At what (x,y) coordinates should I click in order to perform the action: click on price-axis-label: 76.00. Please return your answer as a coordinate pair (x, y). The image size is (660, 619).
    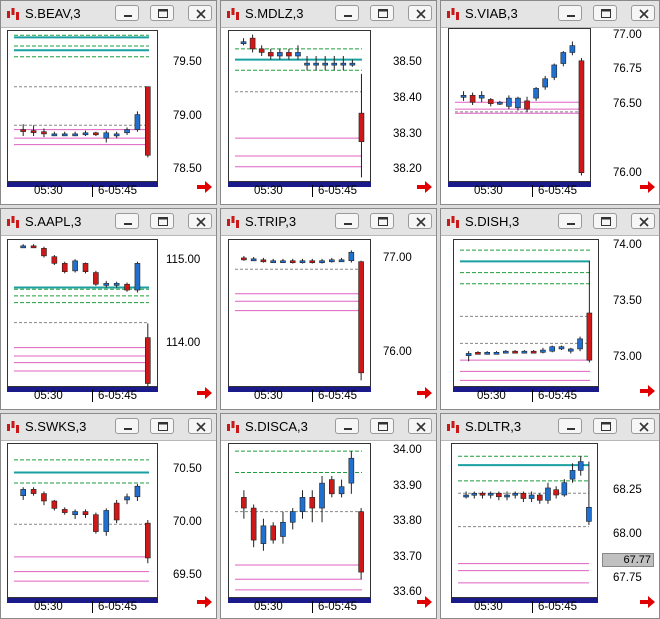
    Looking at the image, I should click on (627, 173).